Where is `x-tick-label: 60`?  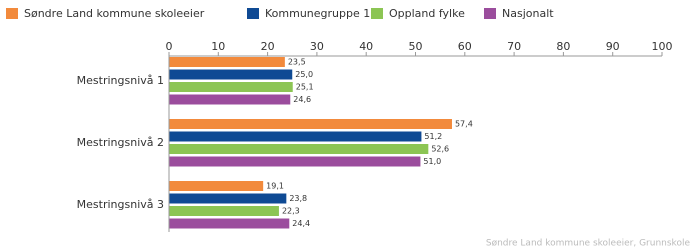
x-tick-label: 60 is located at coordinates (465, 46).